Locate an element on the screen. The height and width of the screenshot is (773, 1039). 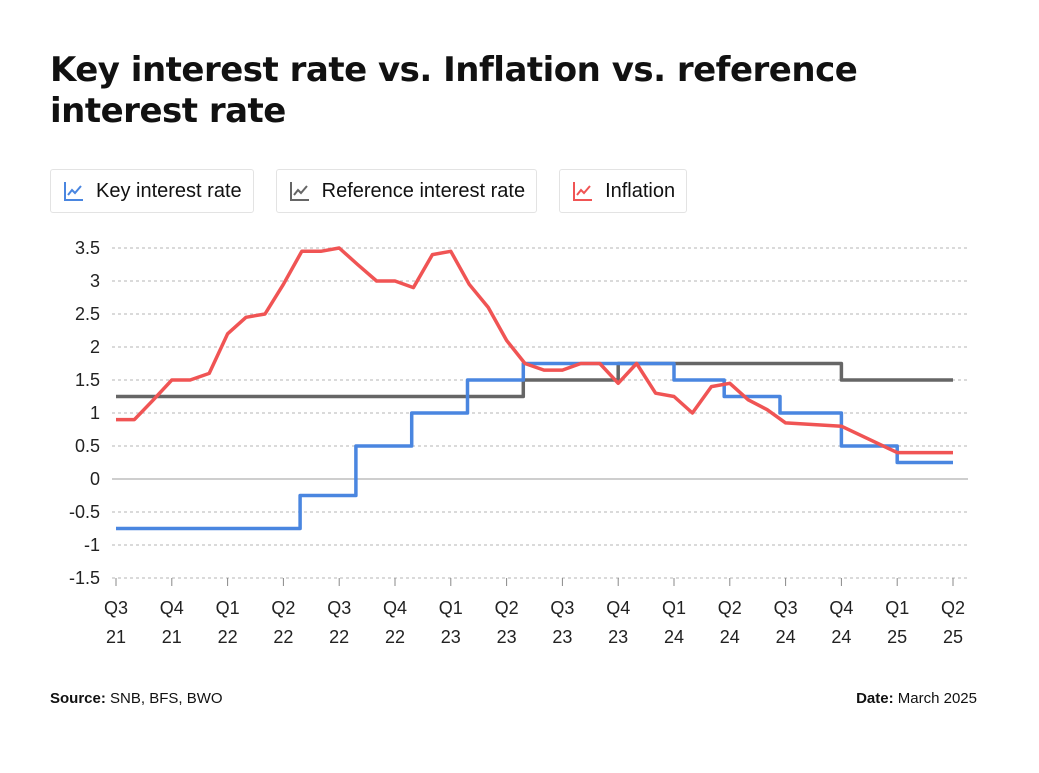
y-tick-label: -1 is located at coordinates (92, 545).